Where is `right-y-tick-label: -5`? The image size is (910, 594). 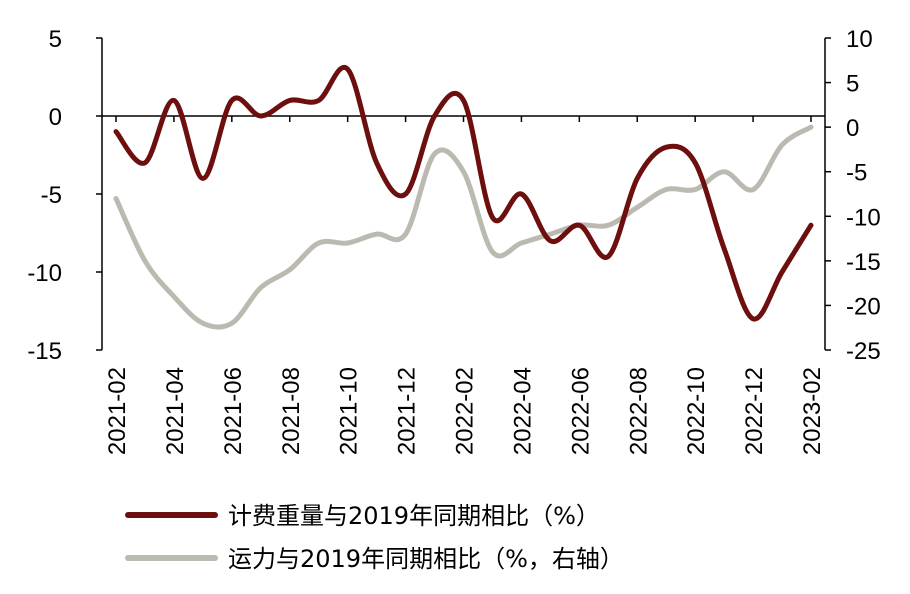
right-y-tick-label: -5 is located at coordinates (856, 173).